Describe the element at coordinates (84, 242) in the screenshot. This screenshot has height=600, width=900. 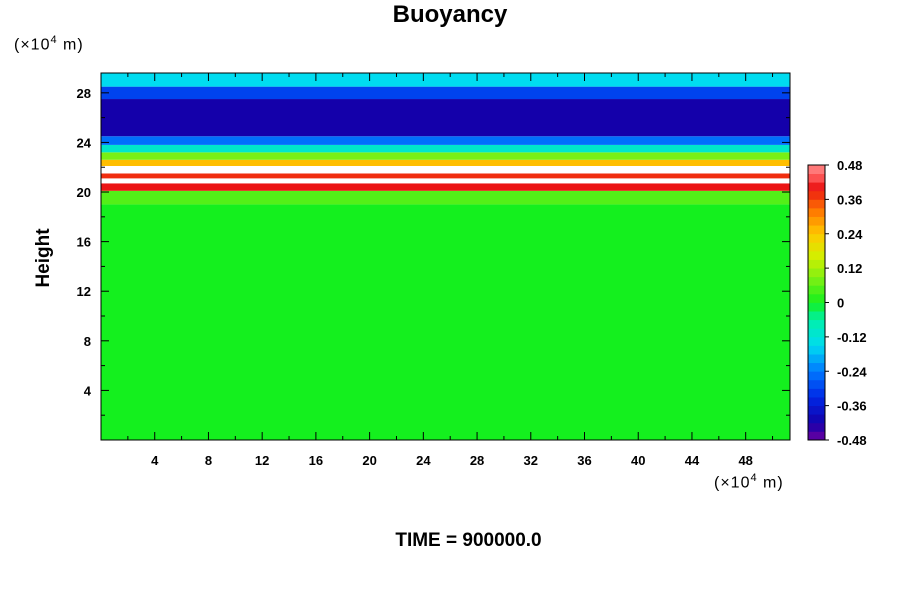
I see `y-tick-label: 16` at that location.